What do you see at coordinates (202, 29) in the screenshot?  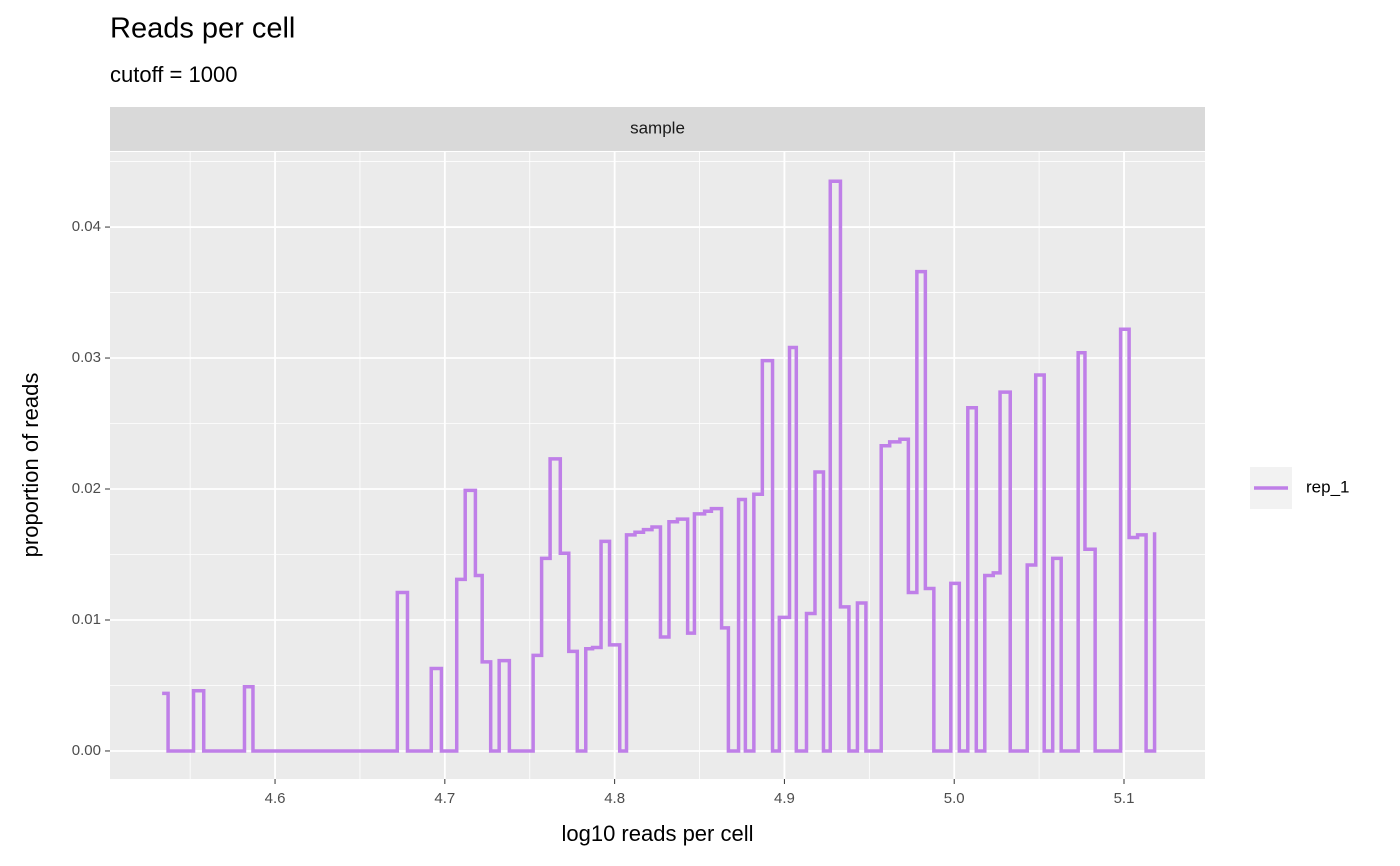 I see `chart-title: Reads per cell` at bounding box center [202, 29].